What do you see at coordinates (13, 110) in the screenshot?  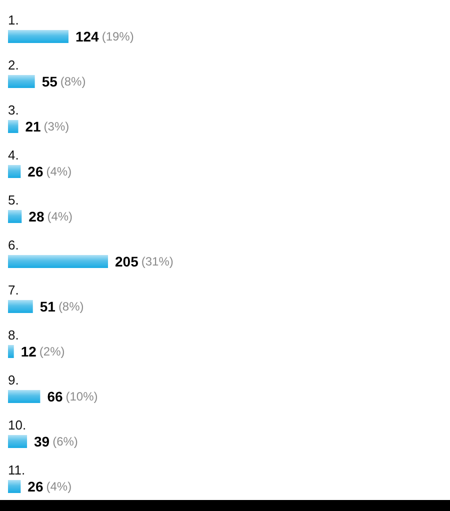 I see `y-tick-label: 3.` at bounding box center [13, 110].